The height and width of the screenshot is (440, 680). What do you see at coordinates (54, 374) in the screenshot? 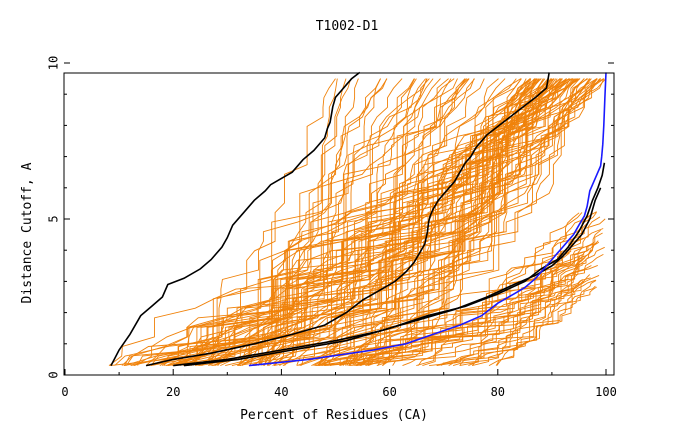
I see `y-tick-label: 0` at bounding box center [54, 374].